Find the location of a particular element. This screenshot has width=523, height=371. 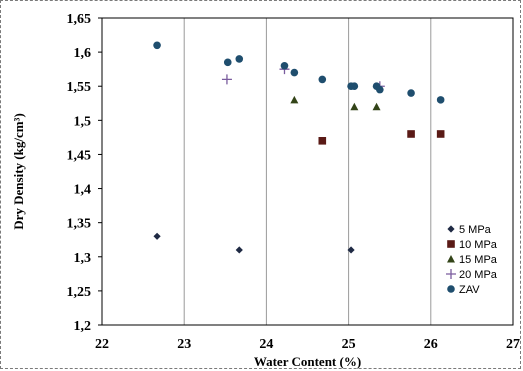

y-tick-label: 1,35 is located at coordinates (79, 224).